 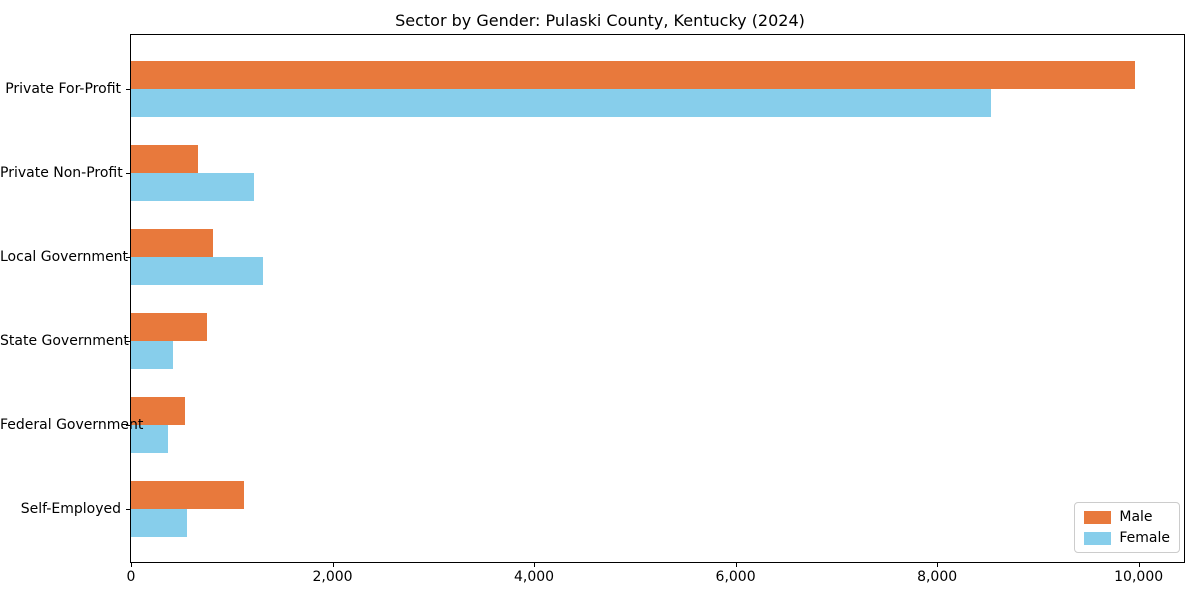 I want to click on legend-swatch-male, so click(x=1098, y=517).